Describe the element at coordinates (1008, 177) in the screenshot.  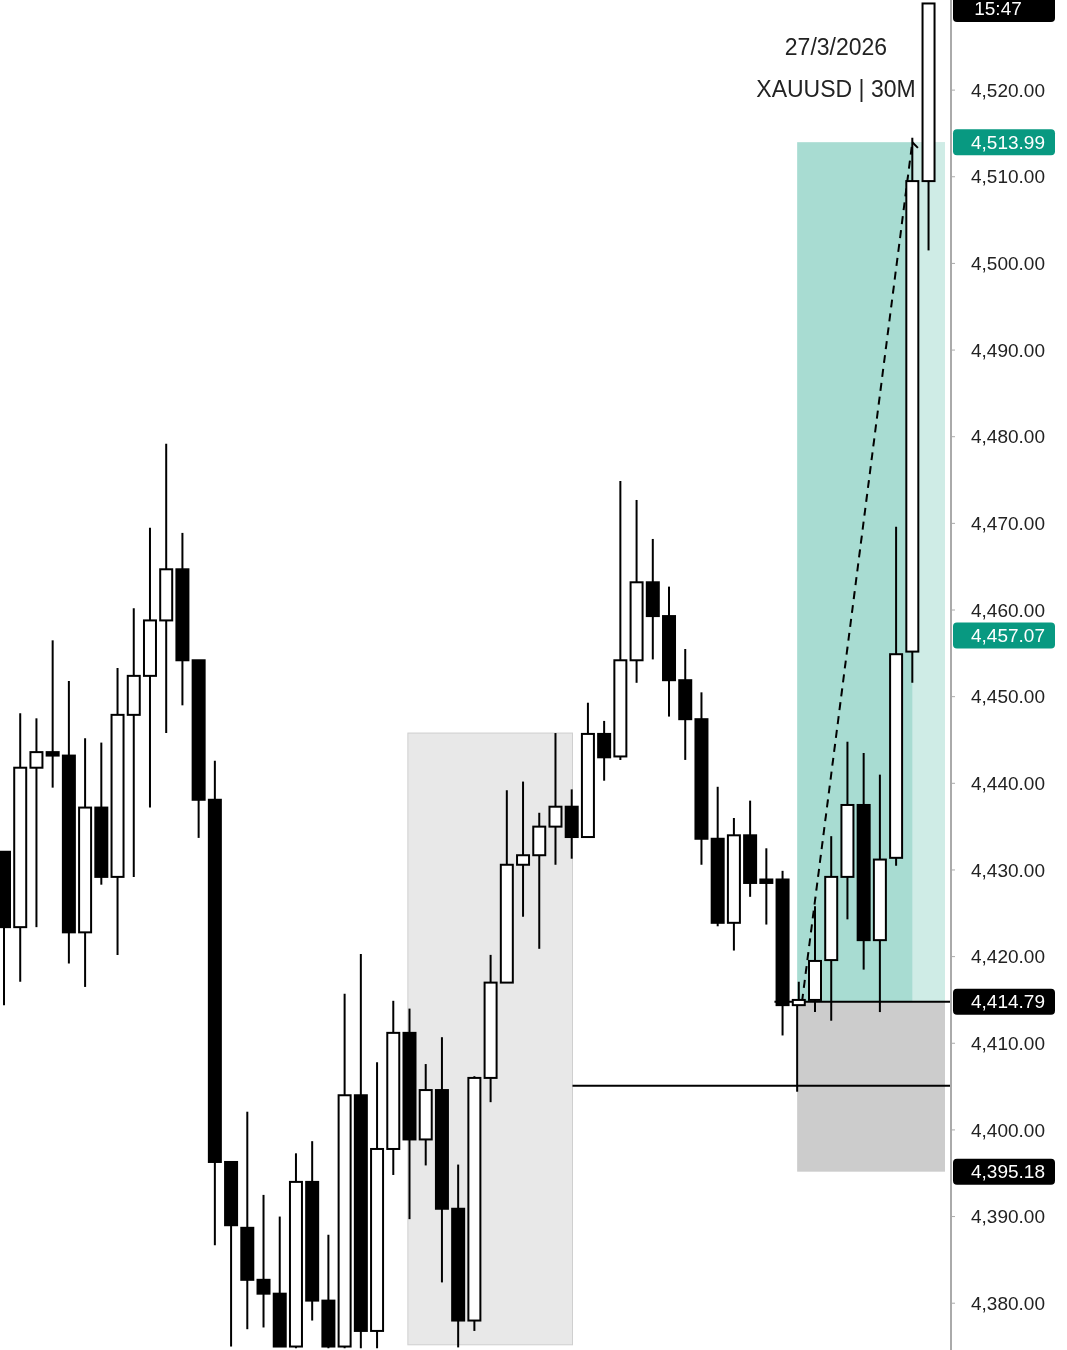
I see `y-tick-label: 4,510.00` at that location.